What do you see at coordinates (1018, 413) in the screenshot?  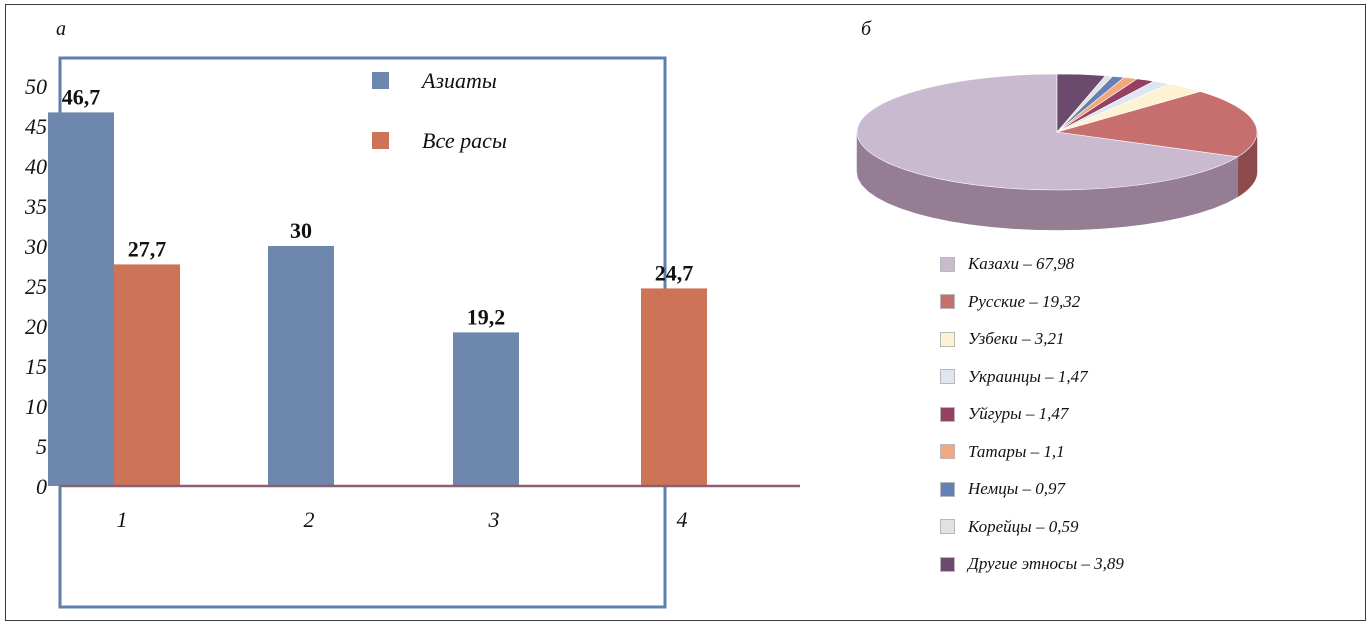 I see `pie-legend-label: Уйгуры – 1,47` at bounding box center [1018, 413].